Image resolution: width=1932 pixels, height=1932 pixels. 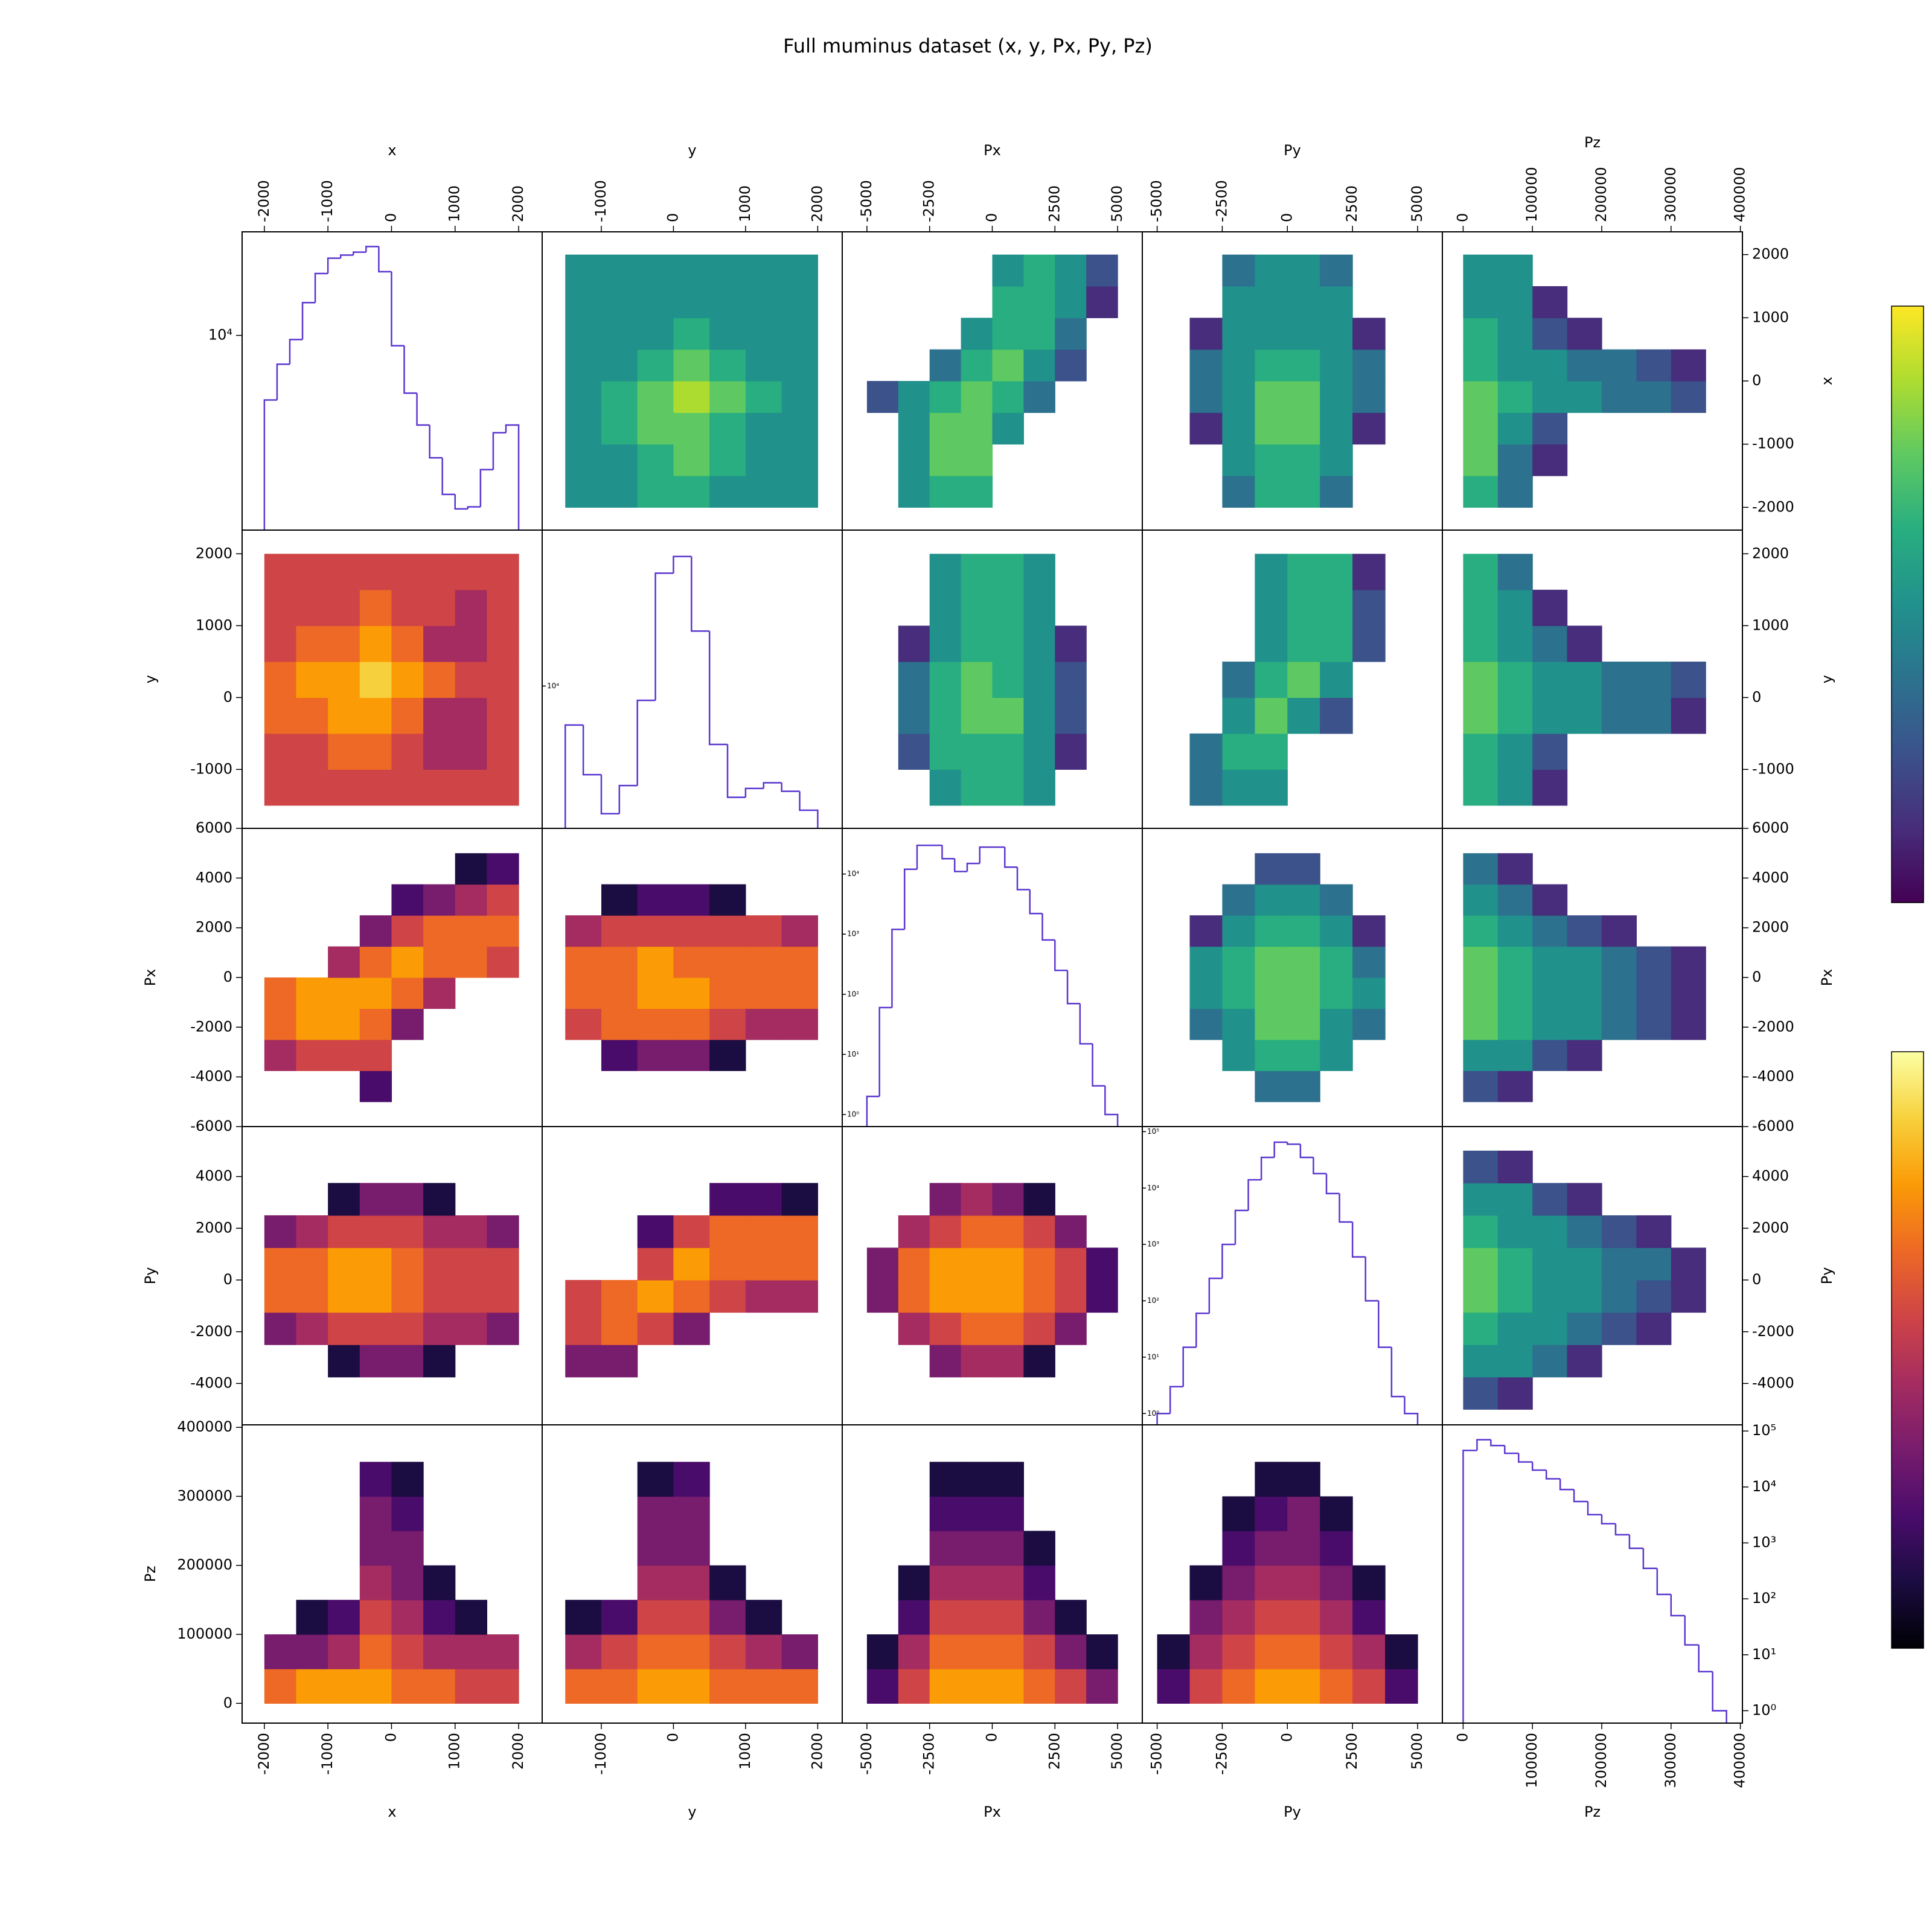 What do you see at coordinates (853, 1054) in the screenshot?
I see `y-tick-label: 10¹` at bounding box center [853, 1054].